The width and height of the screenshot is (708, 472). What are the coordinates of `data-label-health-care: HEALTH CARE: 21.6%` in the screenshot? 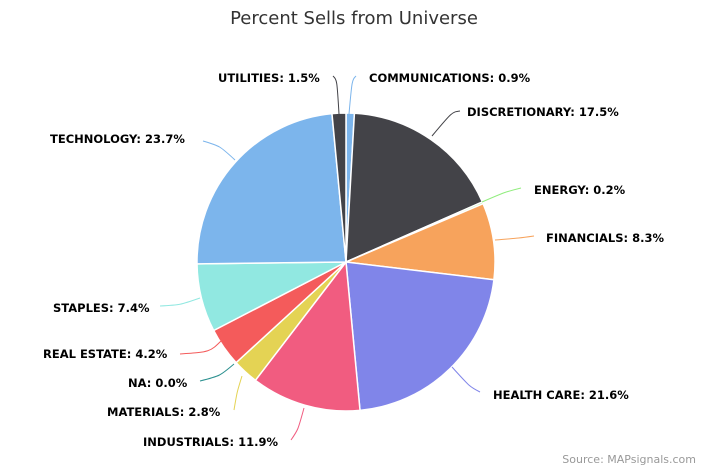 It's located at (561, 395).